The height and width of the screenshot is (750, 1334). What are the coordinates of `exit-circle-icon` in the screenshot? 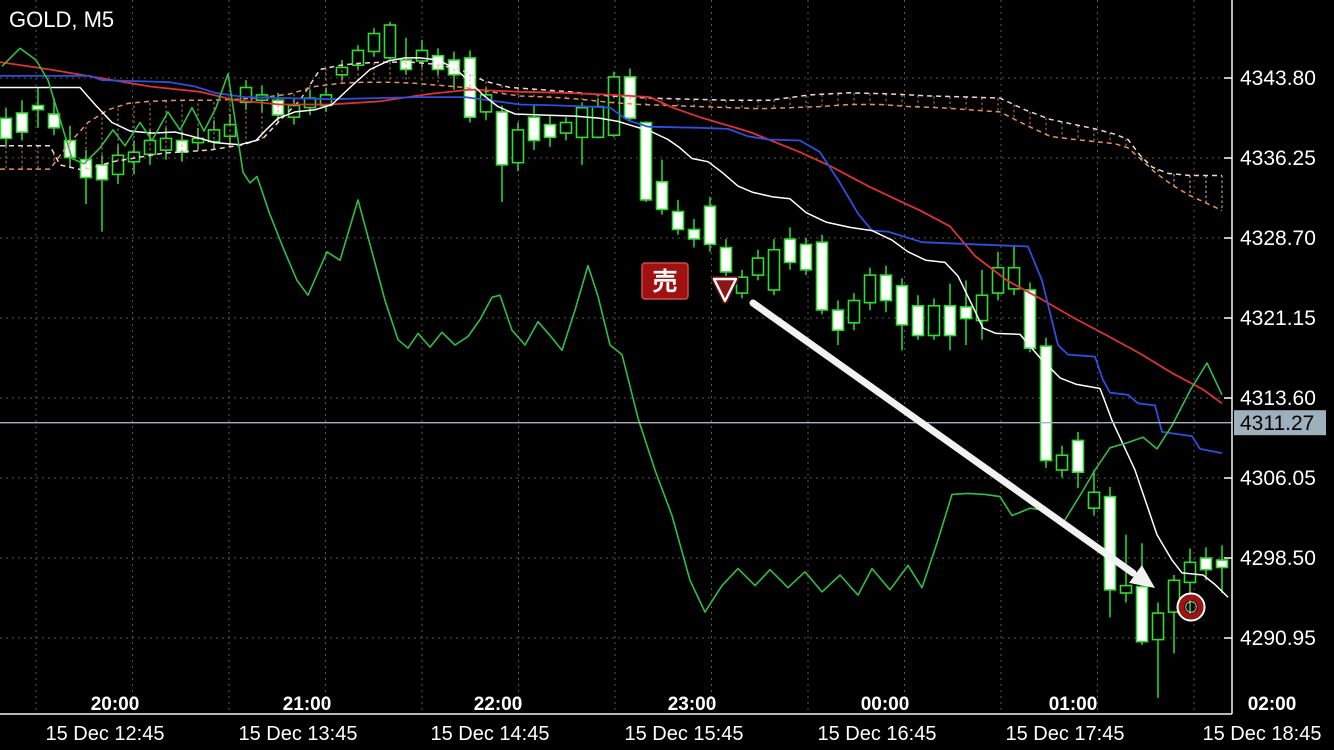 It's located at (1191, 607).